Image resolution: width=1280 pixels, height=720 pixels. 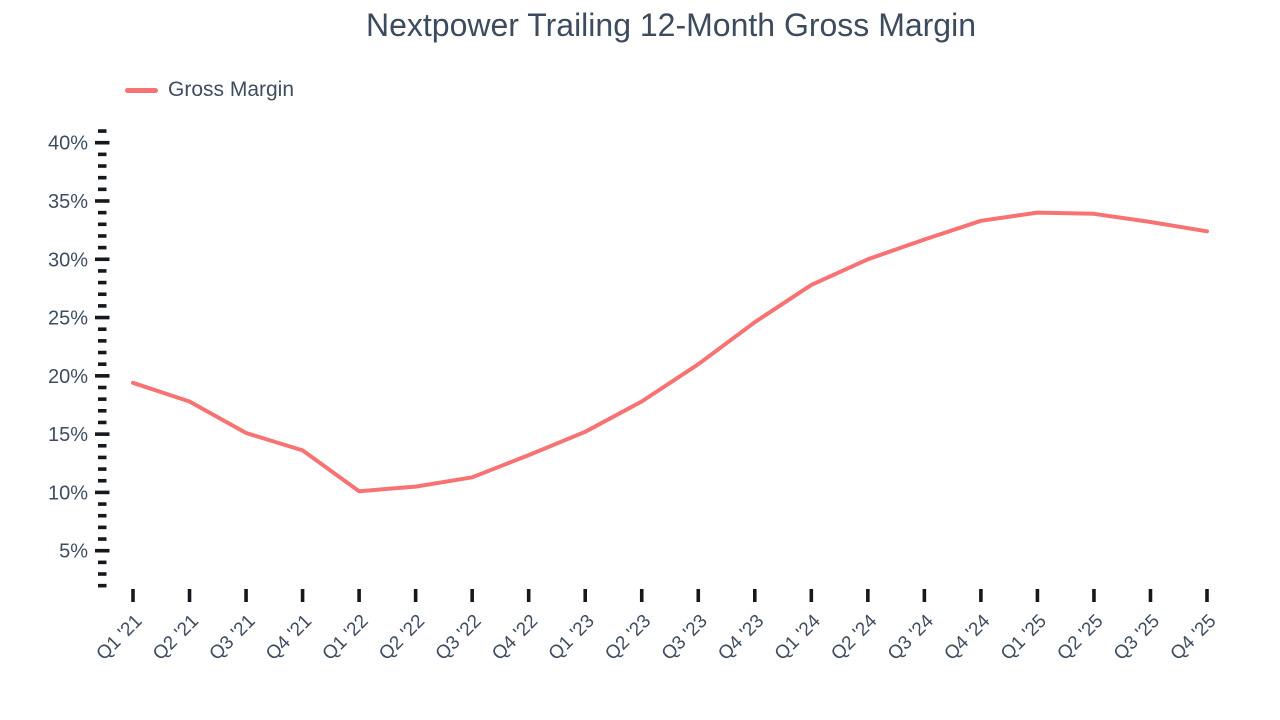 I want to click on x-axis-tick-label: Q2 '25, so click(x=1080, y=638).